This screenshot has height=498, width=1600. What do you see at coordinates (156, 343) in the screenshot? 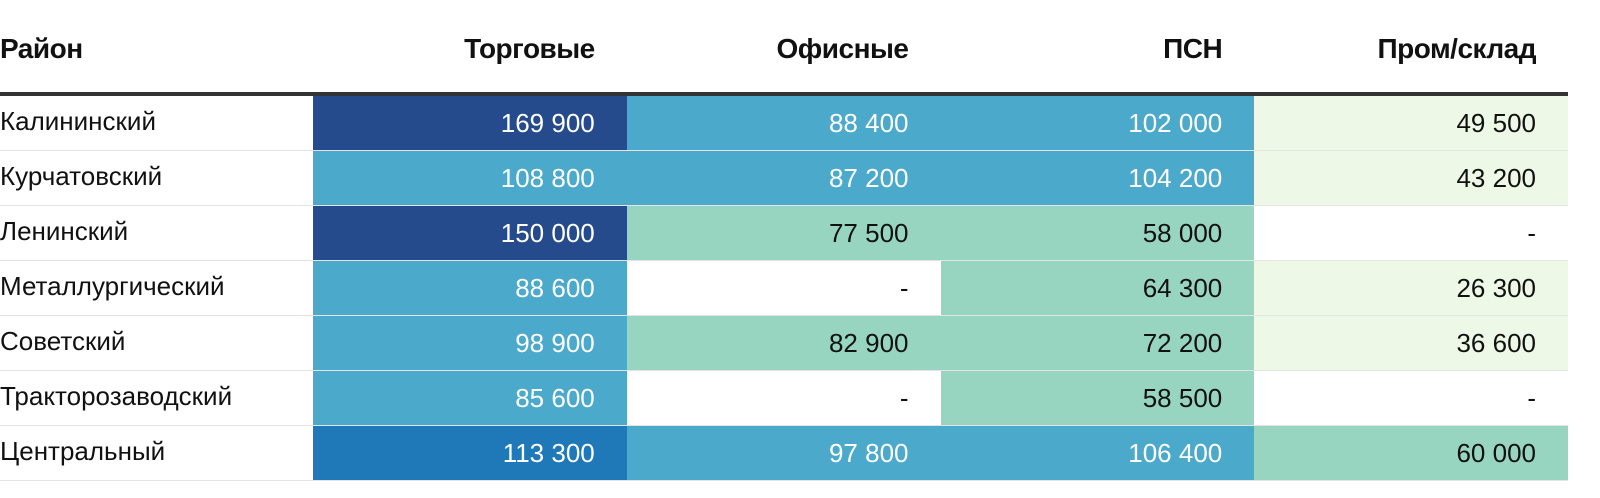
I see `district-name: Советский` at bounding box center [156, 343].